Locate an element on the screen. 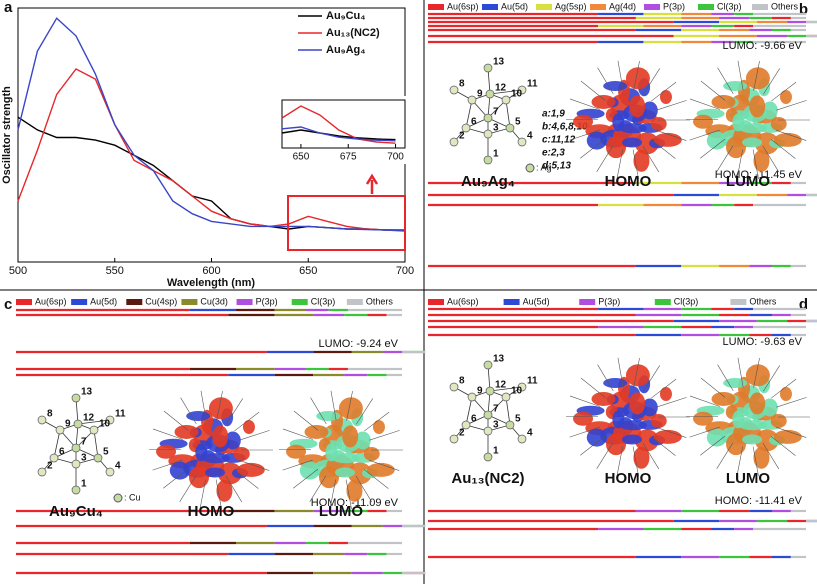 This screenshot has width=817, height=584. atom-label: 2 is located at coordinates (50, 466).